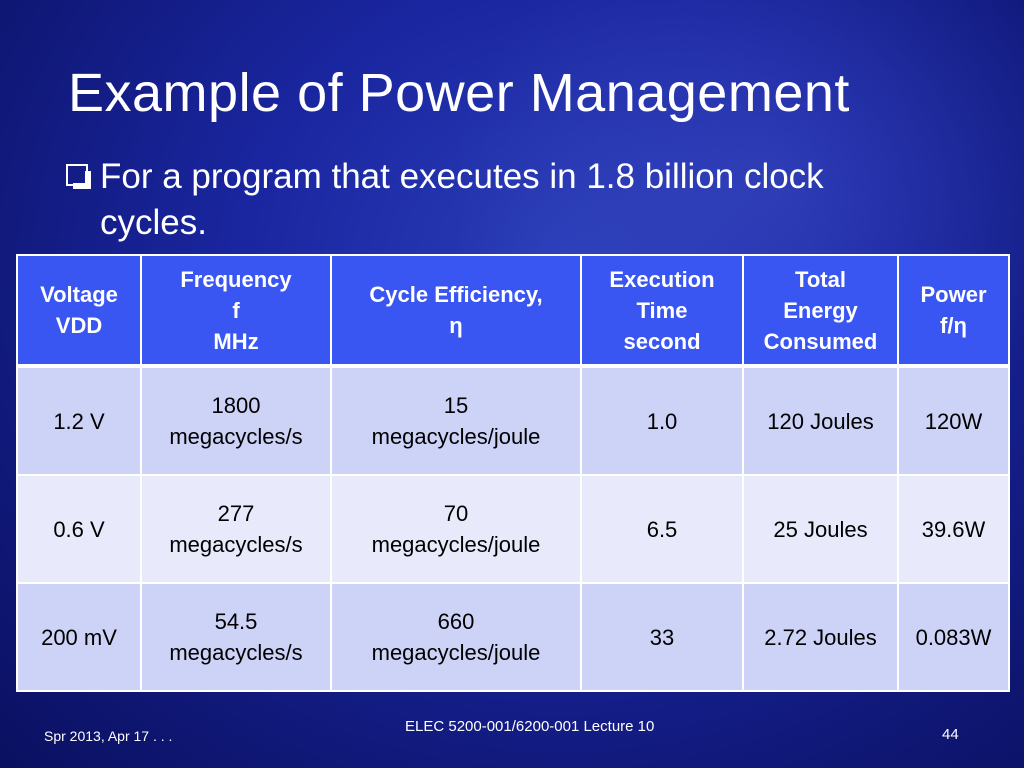  Describe the element at coordinates (530, 726) in the screenshot. I see `footer-course: ELEC 5200-001/6200-001 Lecture 10` at that location.